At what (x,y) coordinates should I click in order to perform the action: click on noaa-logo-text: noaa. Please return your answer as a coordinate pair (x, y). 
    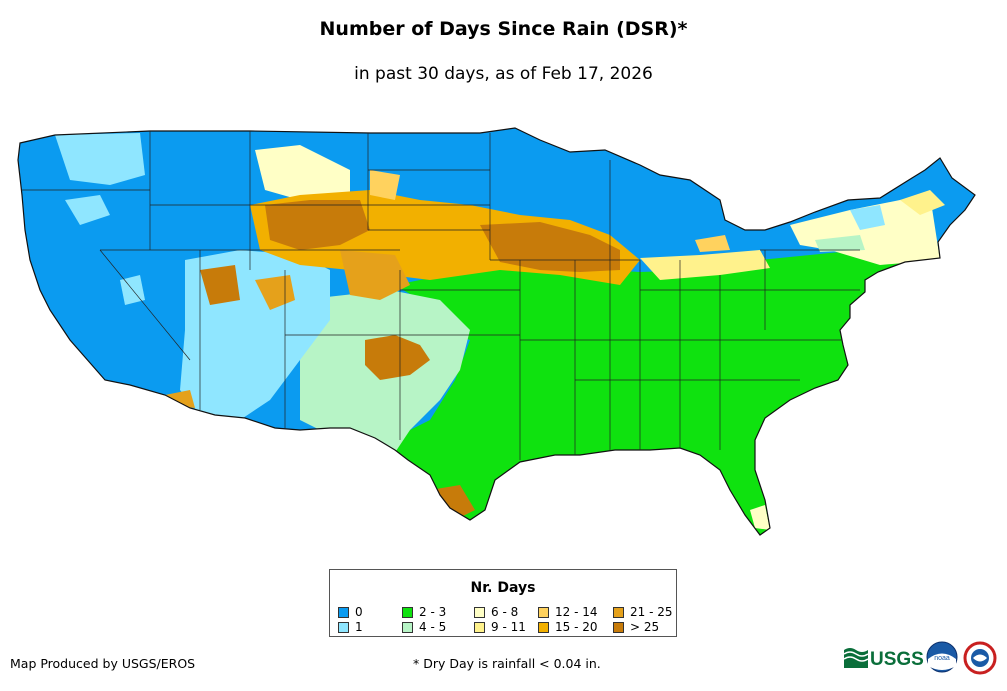
    Looking at the image, I should click on (942, 658).